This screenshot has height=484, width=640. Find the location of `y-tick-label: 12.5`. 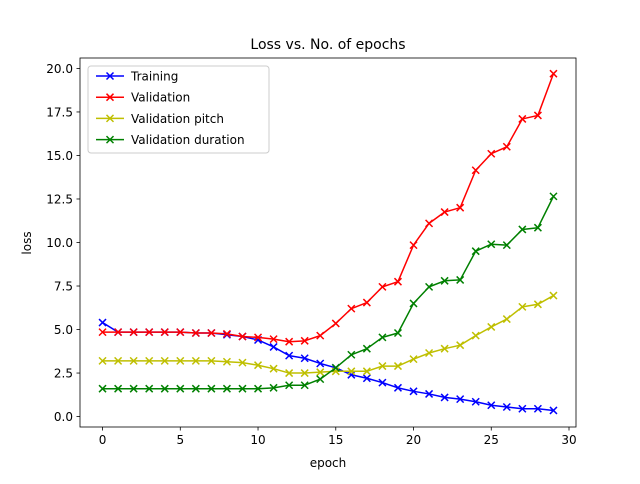

y-tick-label: 12.5 is located at coordinates (59, 199).